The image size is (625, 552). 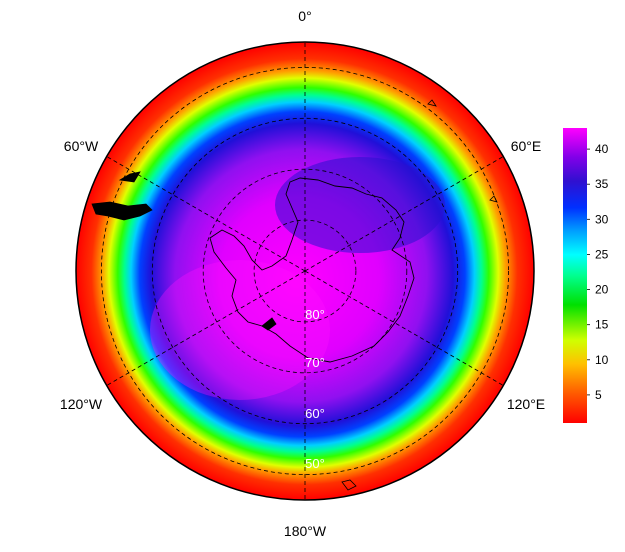 What do you see at coordinates (315, 413) in the screenshot?
I see `lat-label-60: 60°` at bounding box center [315, 413].